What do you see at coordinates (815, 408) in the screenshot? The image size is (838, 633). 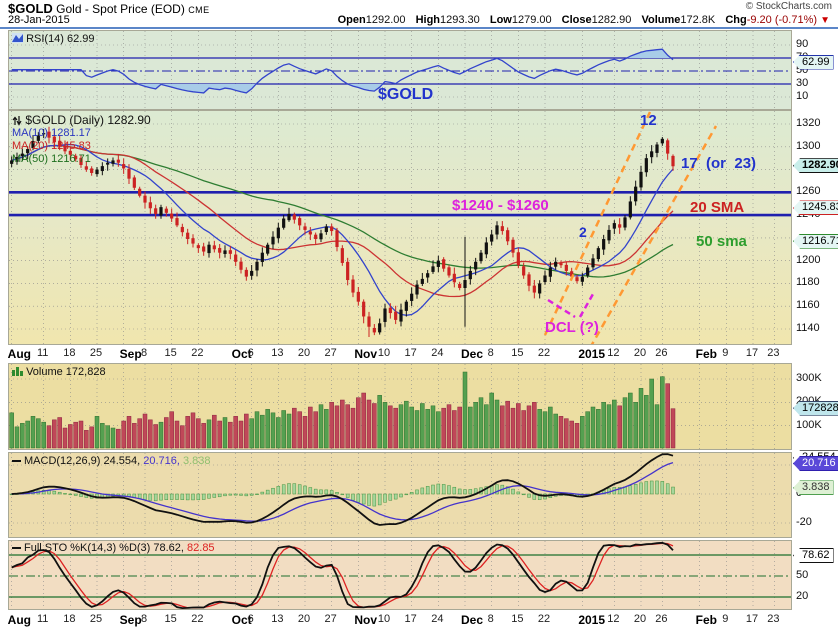 I see `vol-value-box: 172828` at bounding box center [815, 408].